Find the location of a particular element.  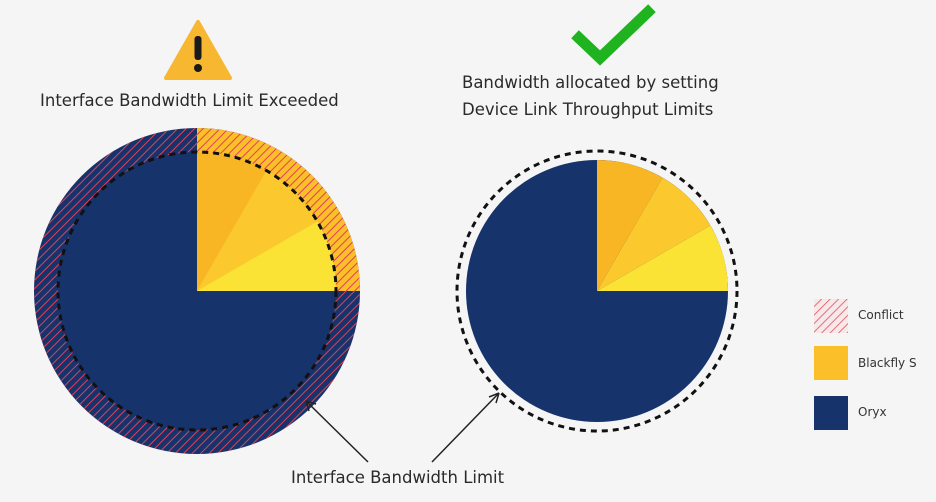

right-panel-title-line2: Device Link Throughput Limits is located at coordinates (588, 109).